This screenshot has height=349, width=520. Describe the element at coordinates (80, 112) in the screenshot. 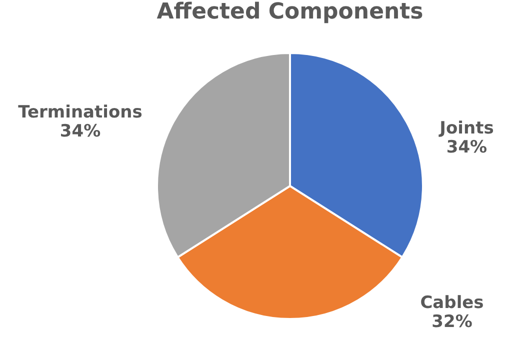

I see `slice-label: Terminations` at that location.